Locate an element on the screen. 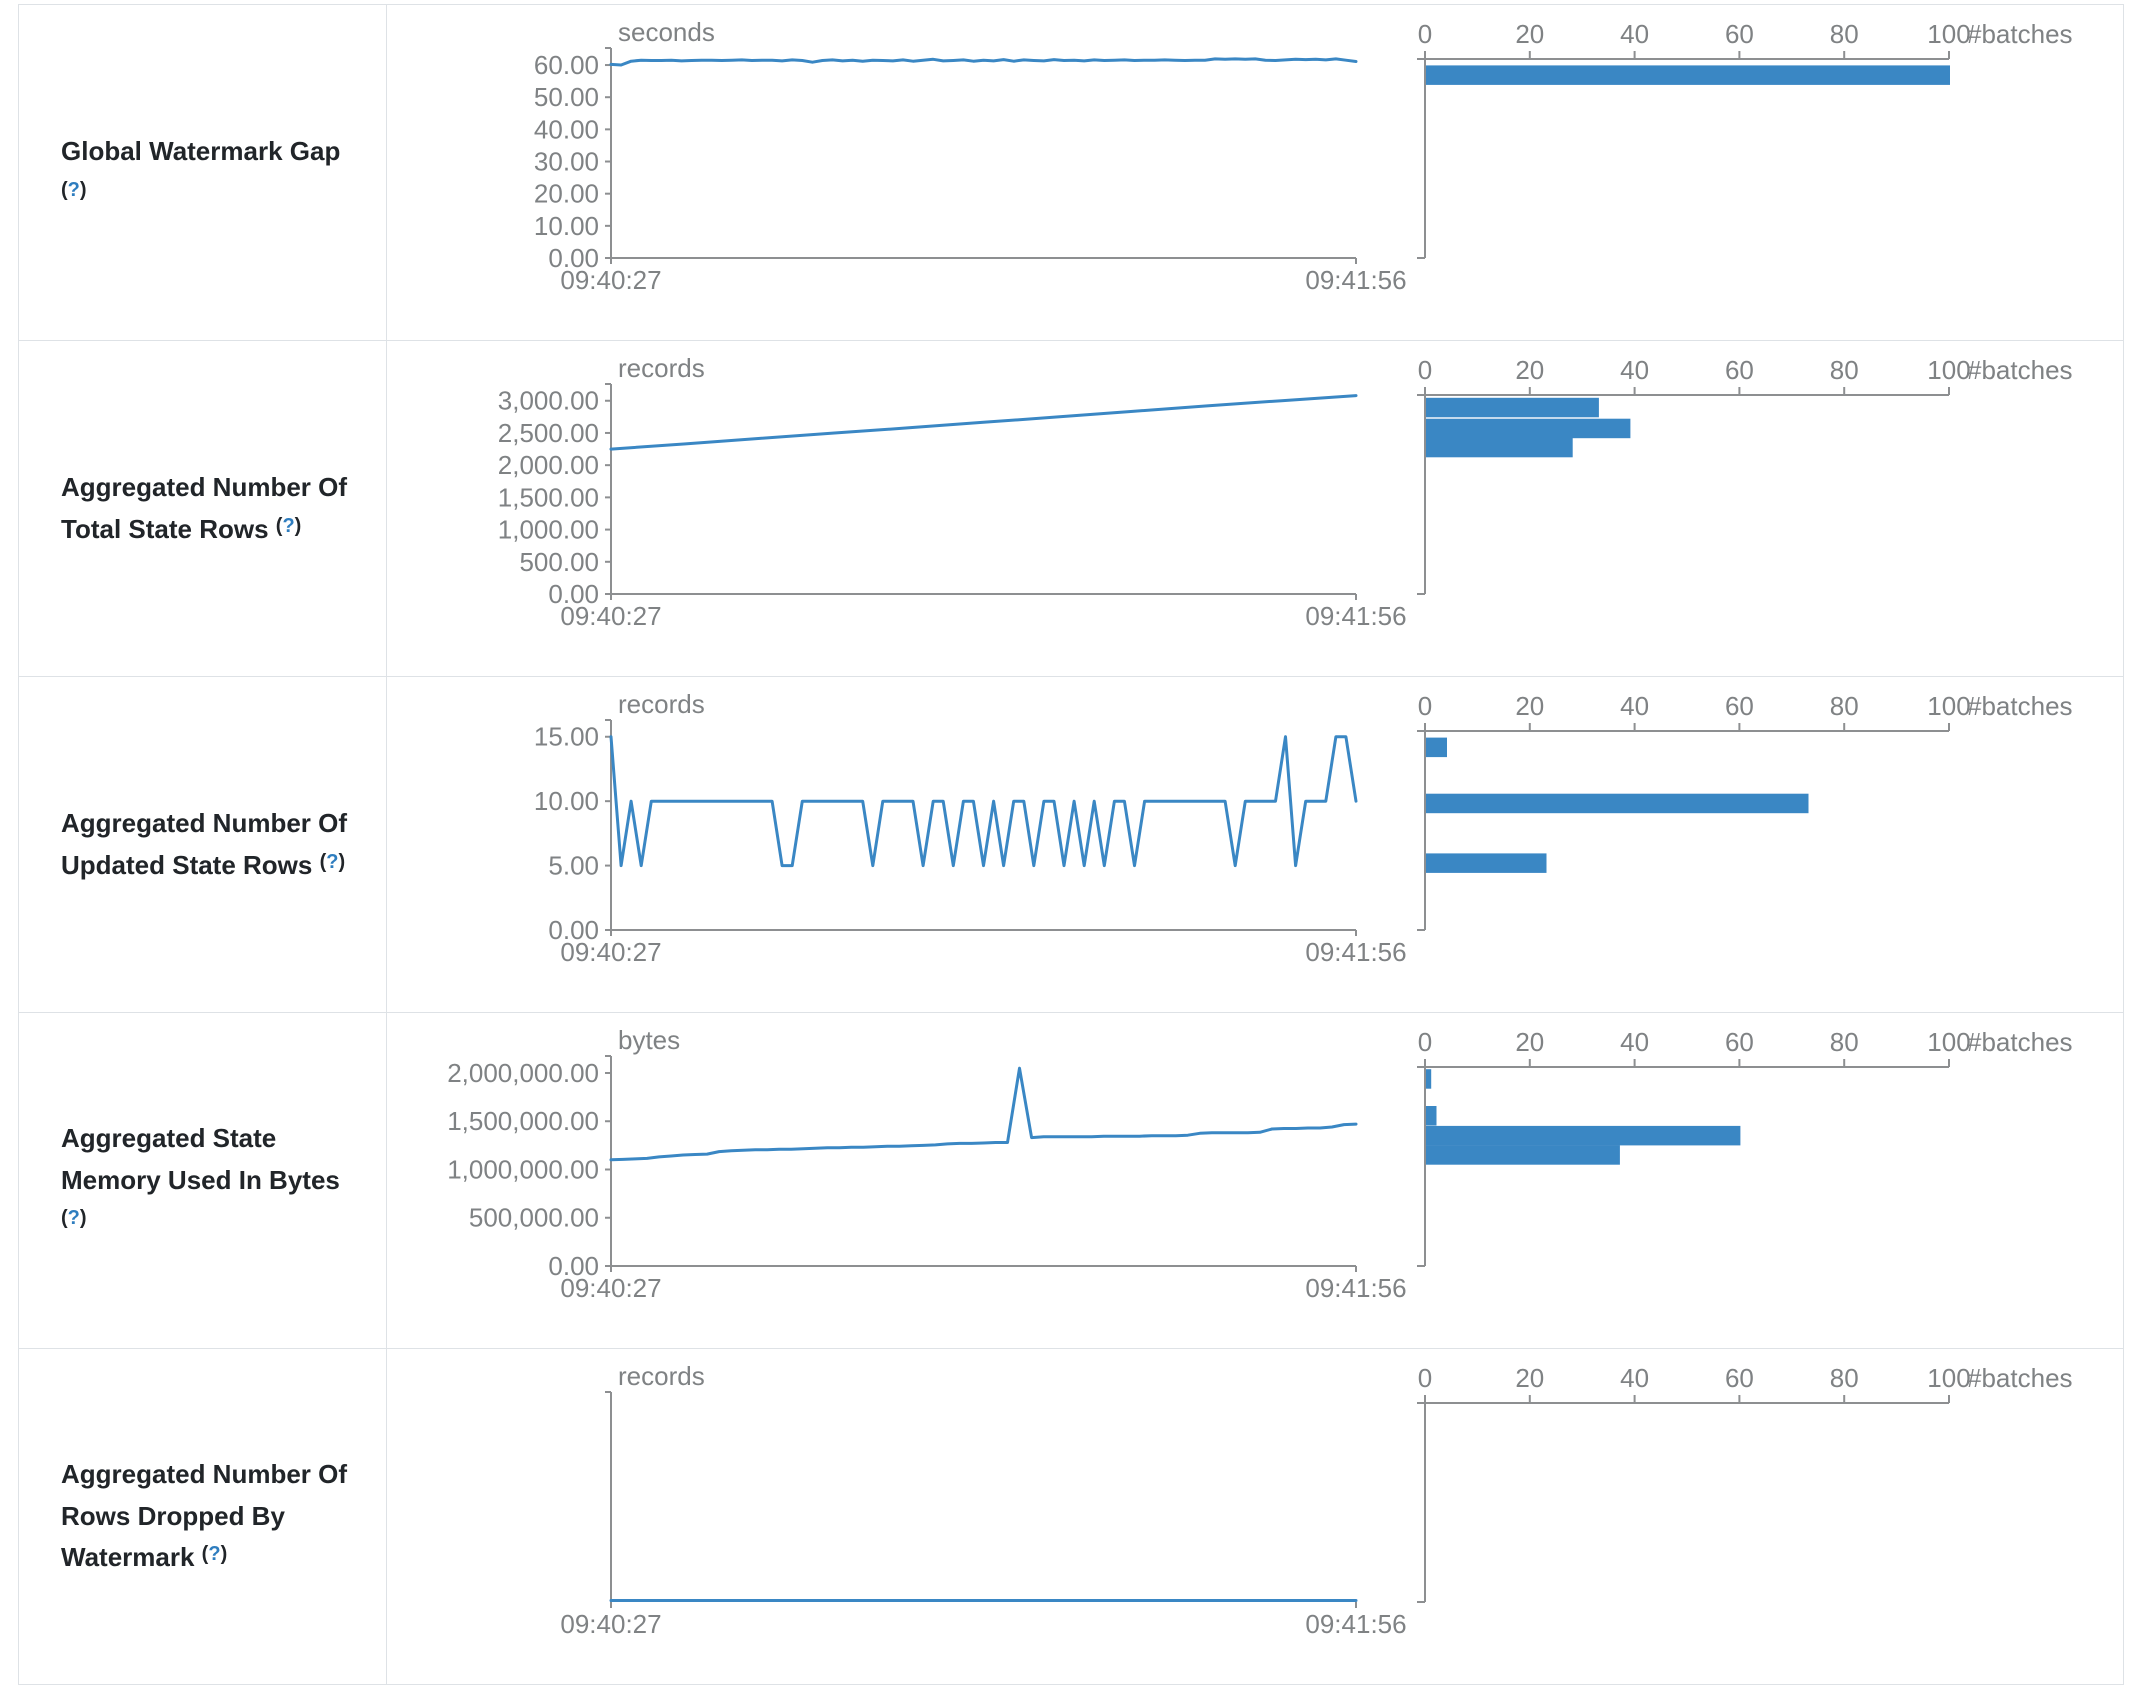 The height and width of the screenshot is (1686, 2132). svg-text: seconds is located at coordinates (666, 32).